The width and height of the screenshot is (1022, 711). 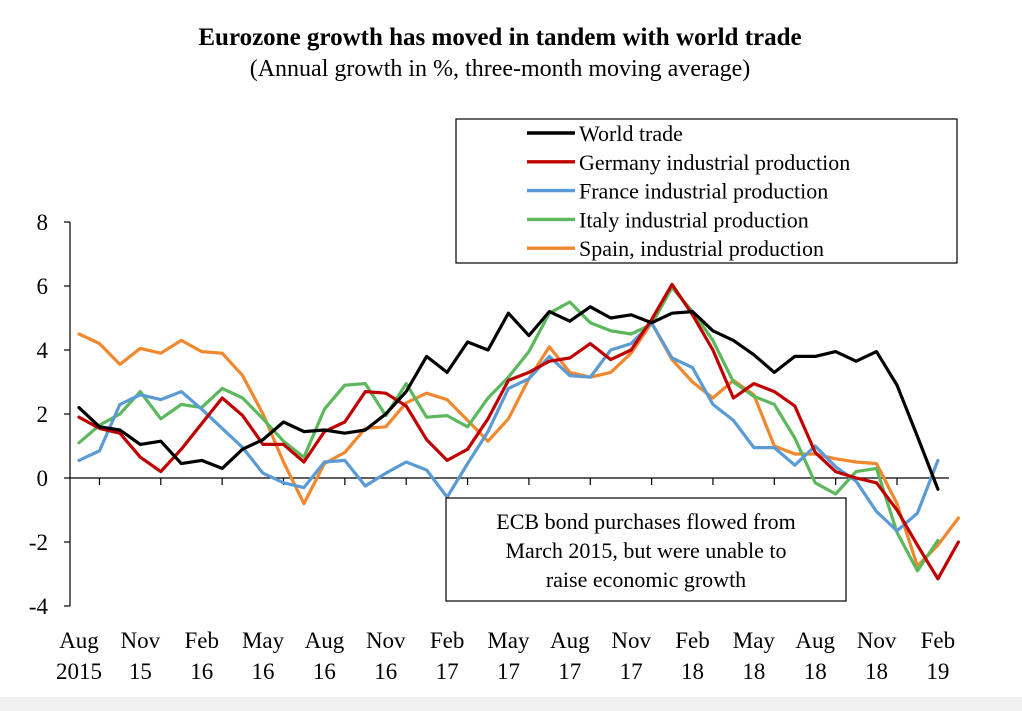 What do you see at coordinates (694, 219) in the screenshot?
I see `legend-entry: Italy industrial production` at bounding box center [694, 219].